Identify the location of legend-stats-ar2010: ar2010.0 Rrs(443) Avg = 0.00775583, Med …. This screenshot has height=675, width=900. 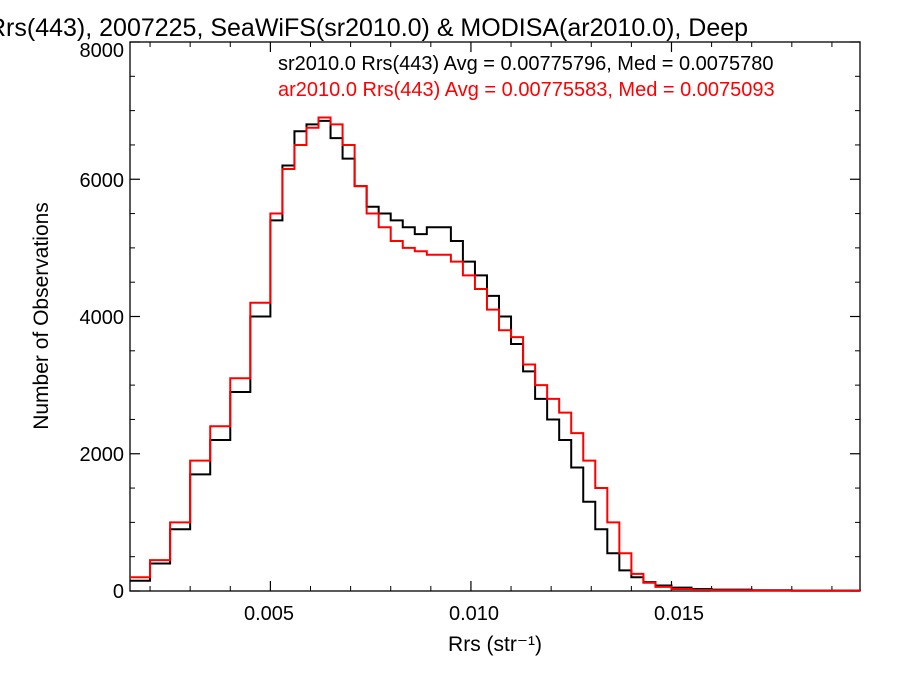
(526, 90).